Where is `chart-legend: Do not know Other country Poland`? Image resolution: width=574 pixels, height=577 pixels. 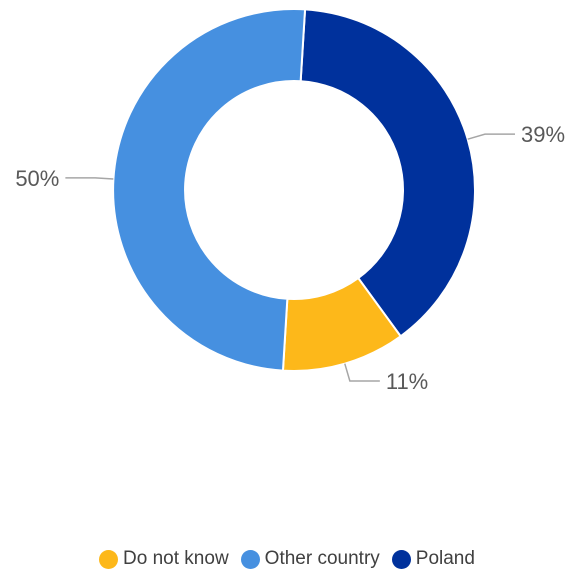
chart-legend: Do not know Other country Poland is located at coordinates (287, 559).